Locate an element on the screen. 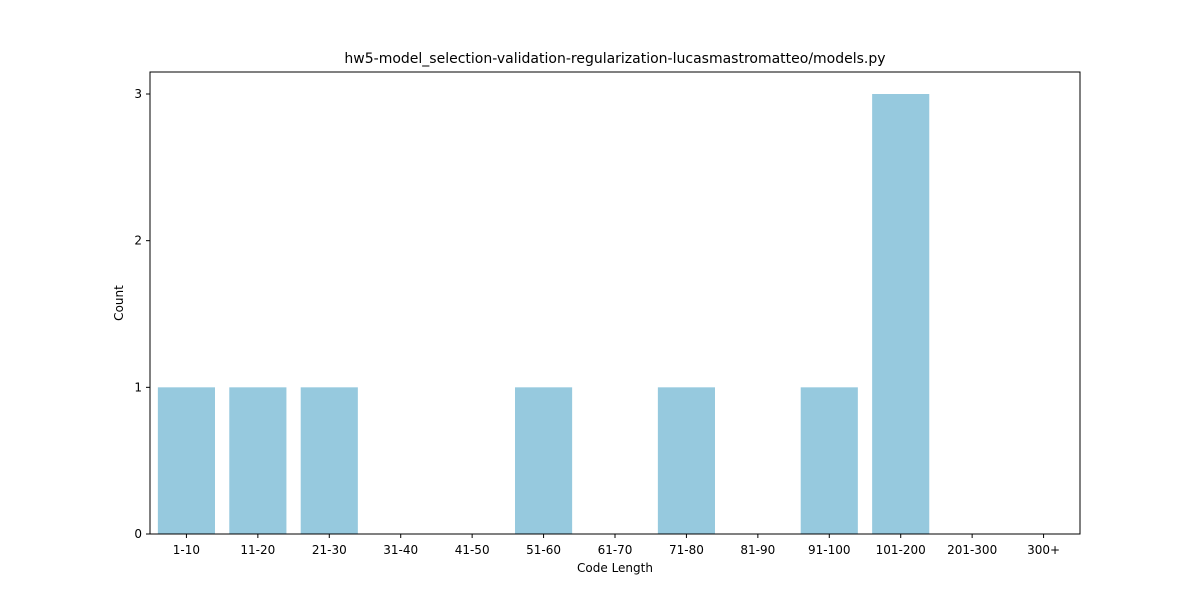 The image size is (1200, 600). x-tick-label: 201-300 is located at coordinates (972, 550).